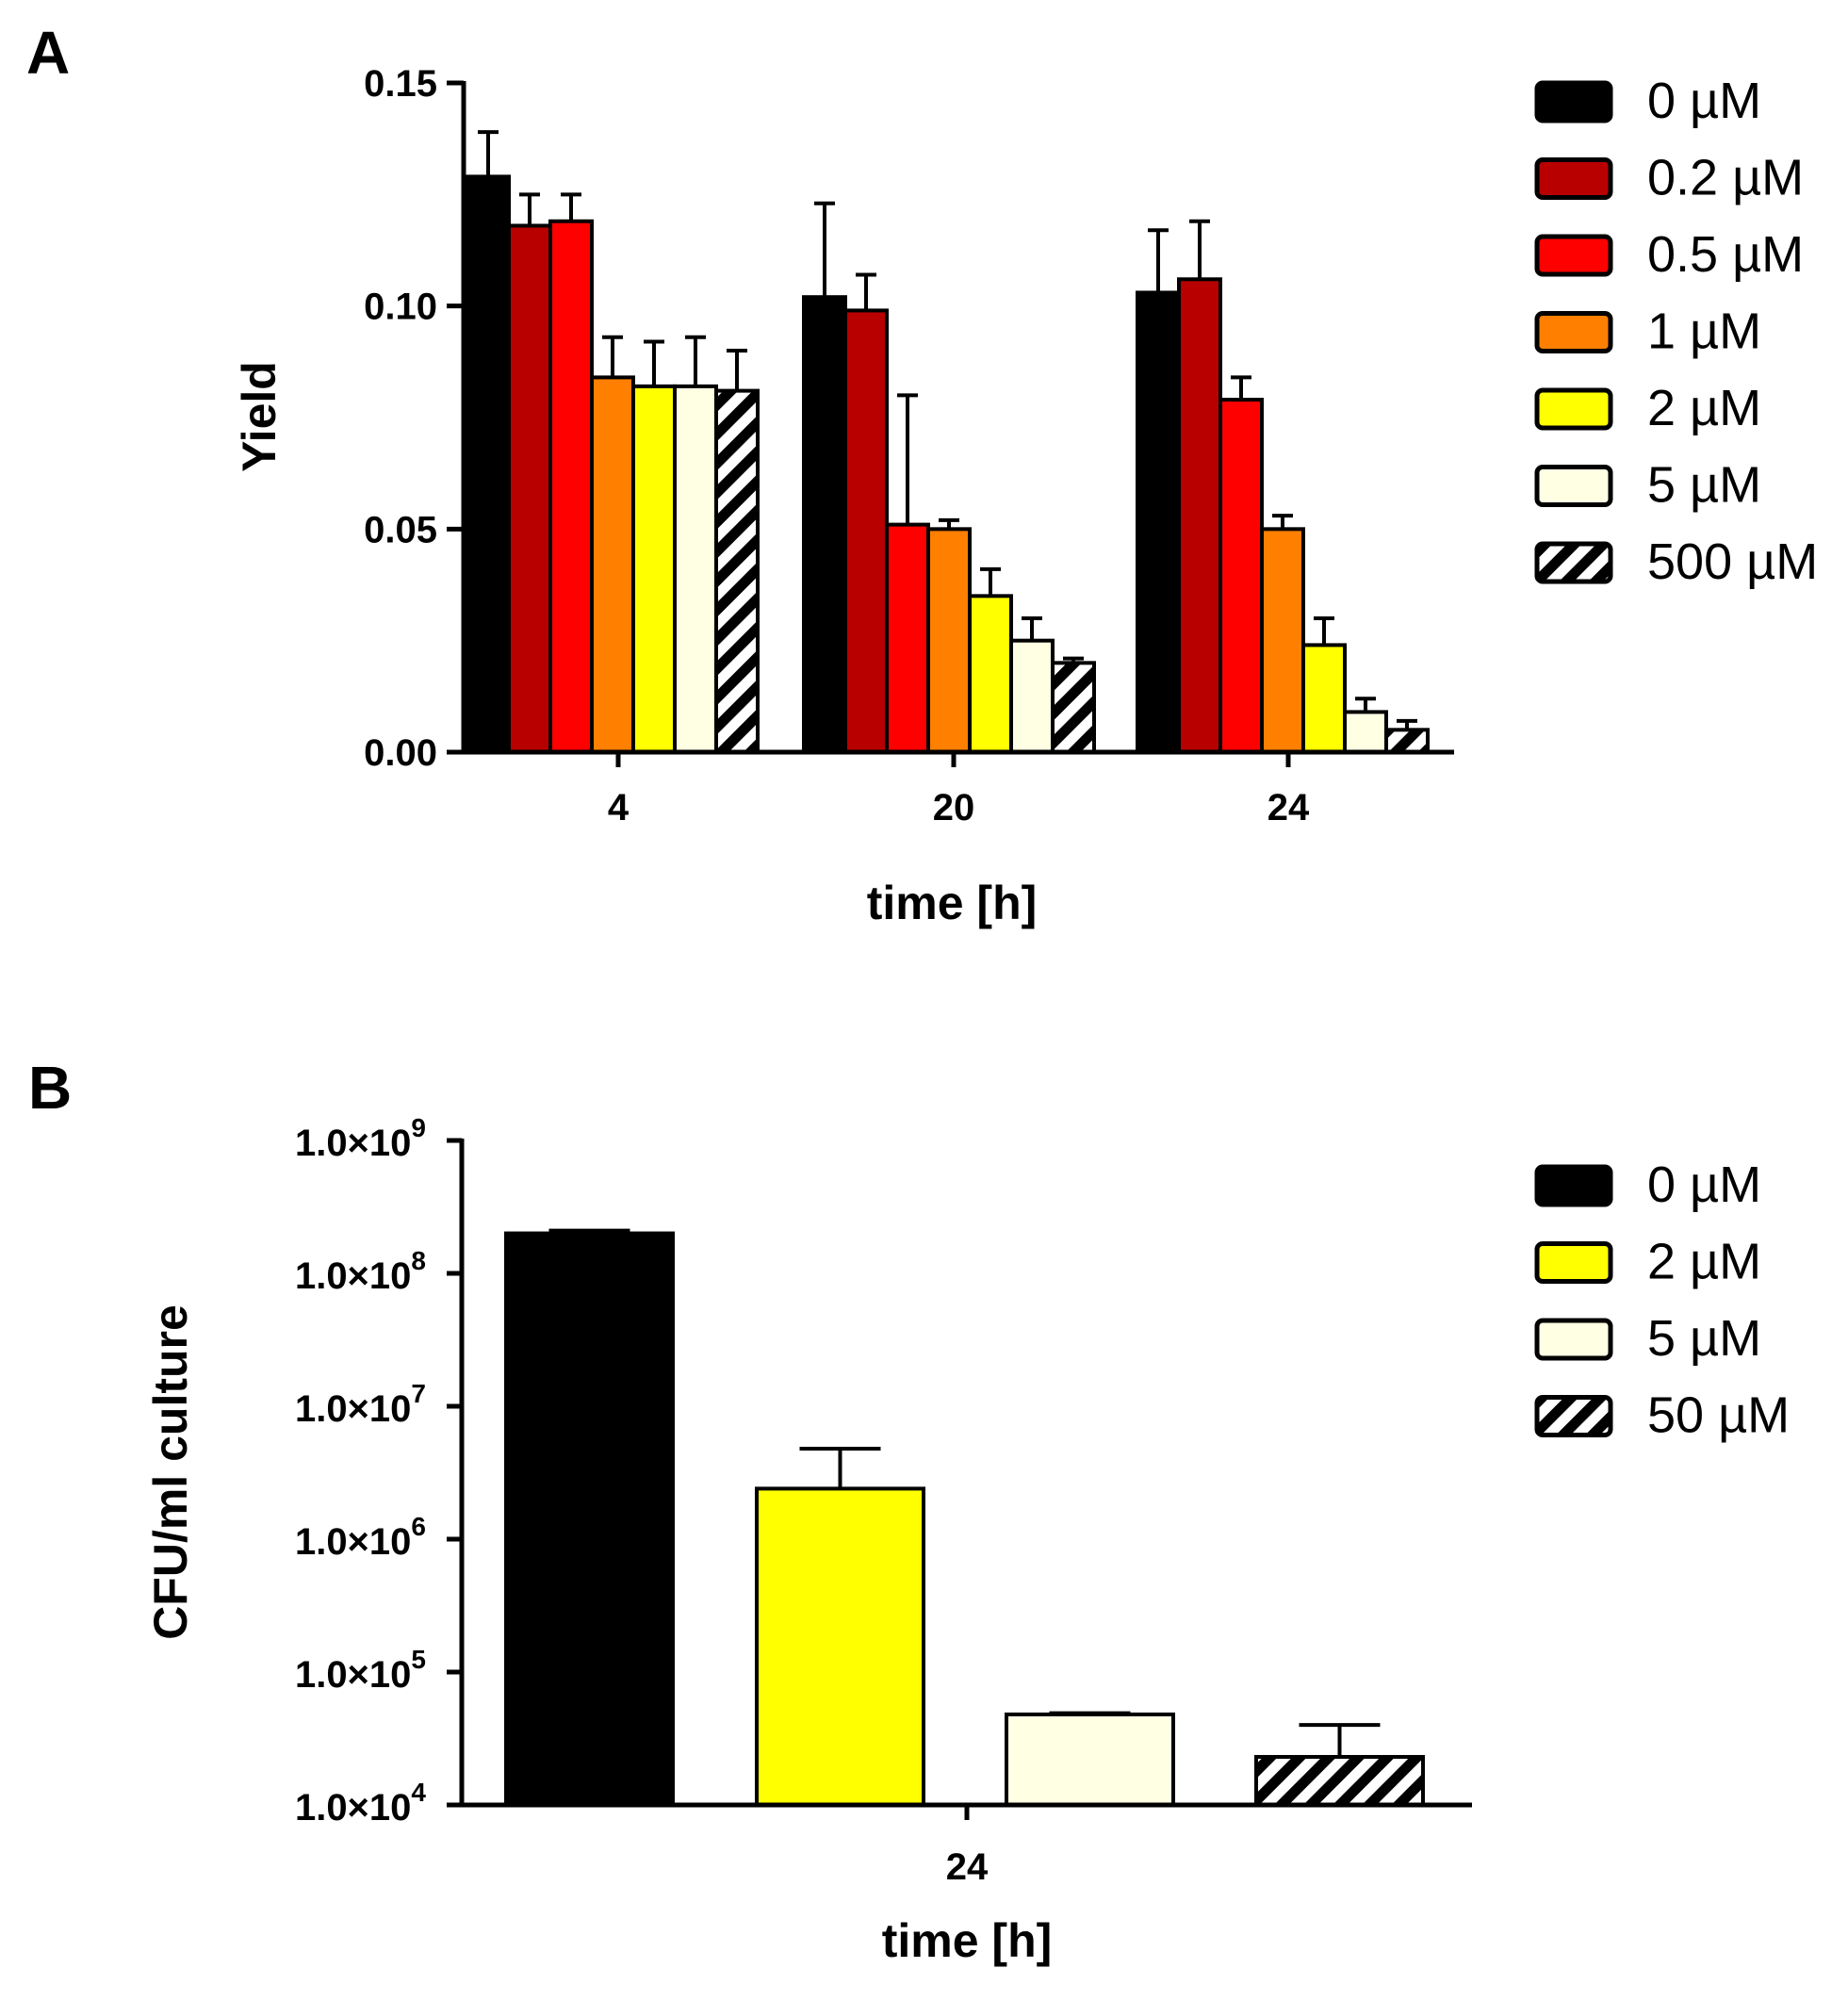  Describe the element at coordinates (1339, 1780) in the screenshot. I see `bar-50uM` at that location.